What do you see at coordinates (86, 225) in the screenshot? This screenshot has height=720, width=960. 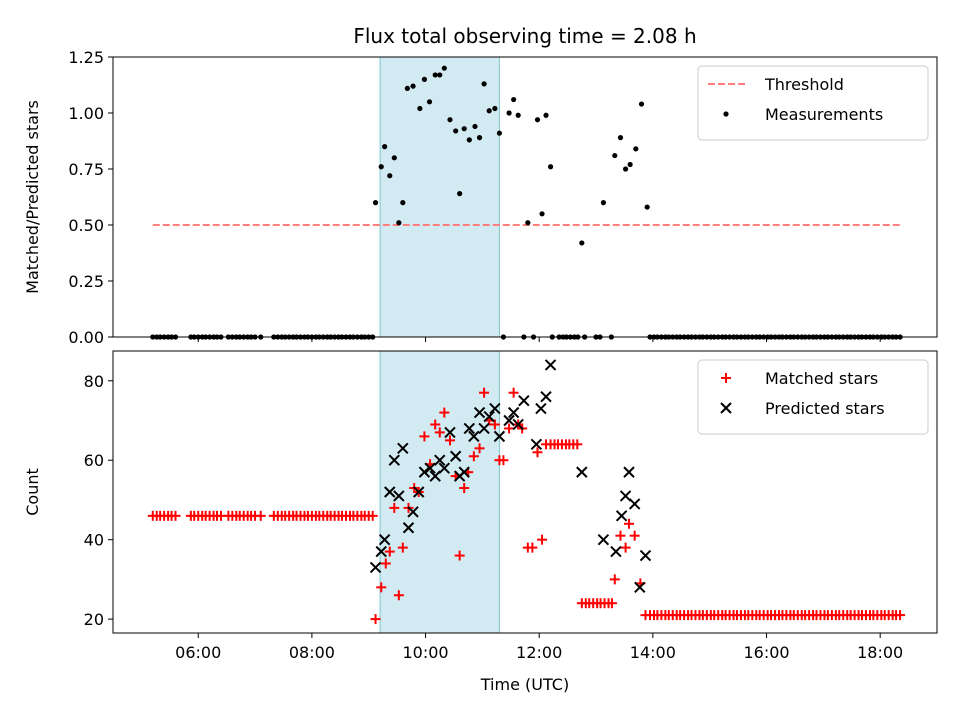 I see `y-tick-label: 0.50` at bounding box center [86, 225].